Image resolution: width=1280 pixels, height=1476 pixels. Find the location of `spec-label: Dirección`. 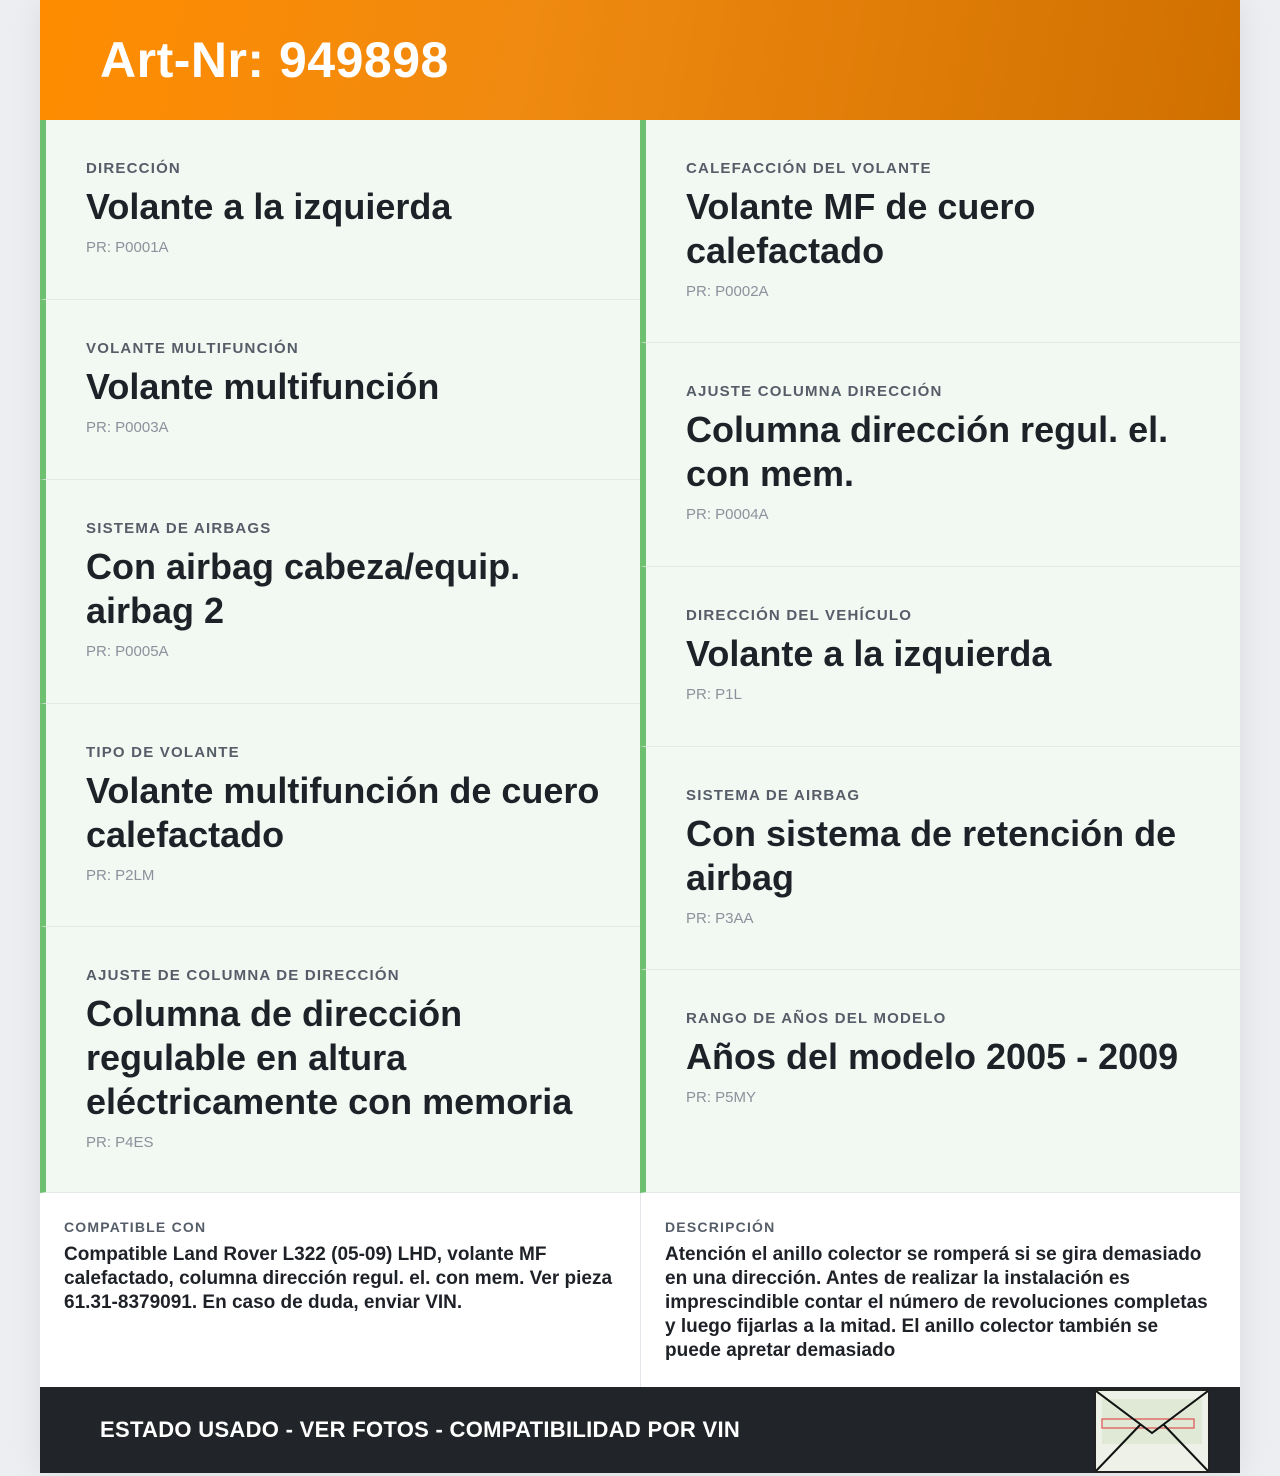

spec-label: Dirección is located at coordinates (133, 168).